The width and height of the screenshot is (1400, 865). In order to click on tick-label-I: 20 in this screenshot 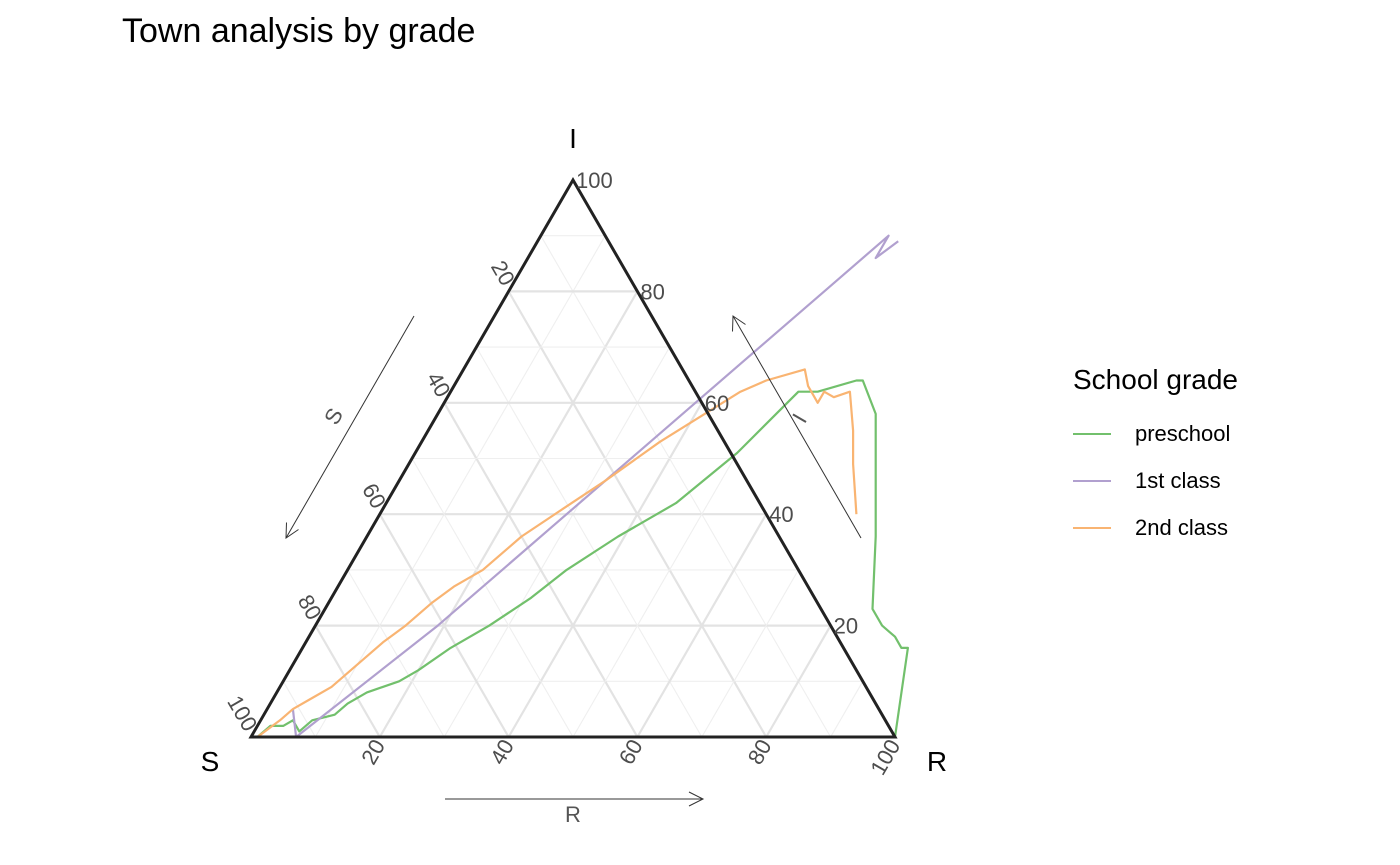, I will do `click(846, 626)`.